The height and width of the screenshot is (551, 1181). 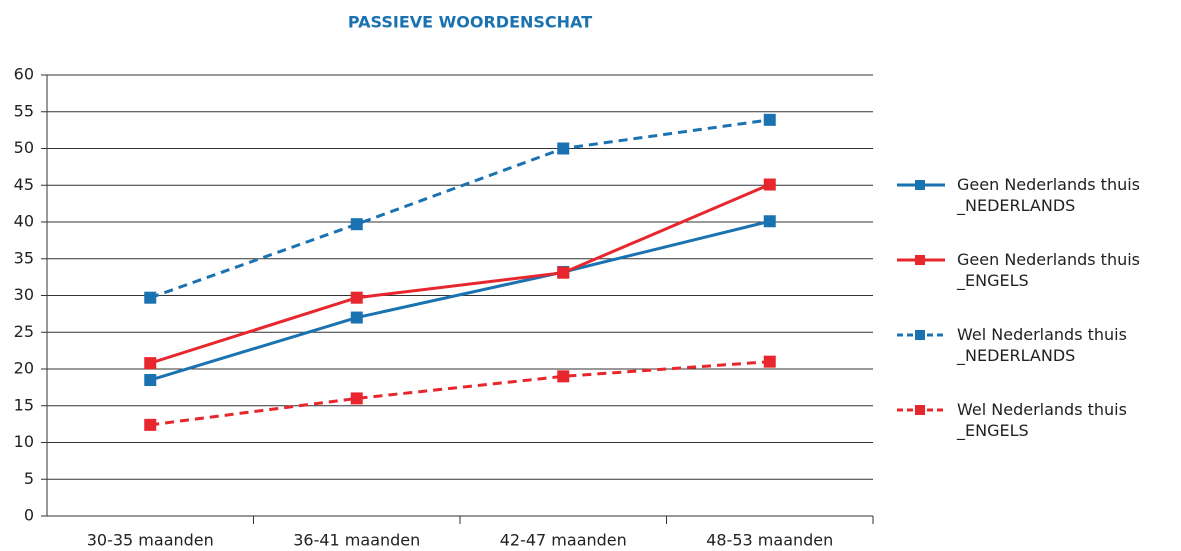 I want to click on x-tick-label: 30-35 maanden, so click(x=150, y=540).